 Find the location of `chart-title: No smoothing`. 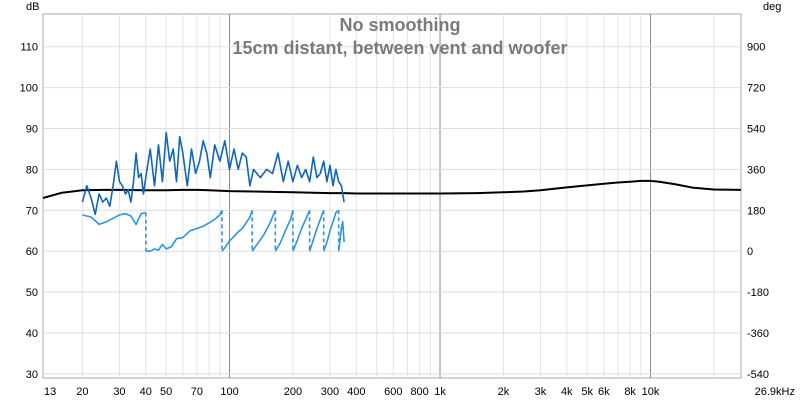

chart-title: No smoothing is located at coordinates (400, 25).